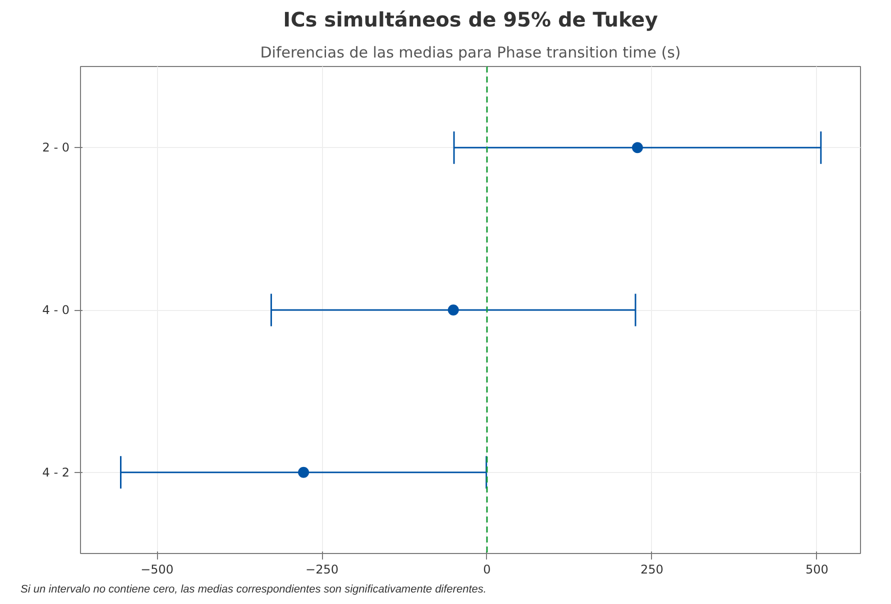 The width and height of the screenshot is (891, 604). What do you see at coordinates (816, 569) in the screenshot?
I see `x-tick-label: 500` at bounding box center [816, 569].